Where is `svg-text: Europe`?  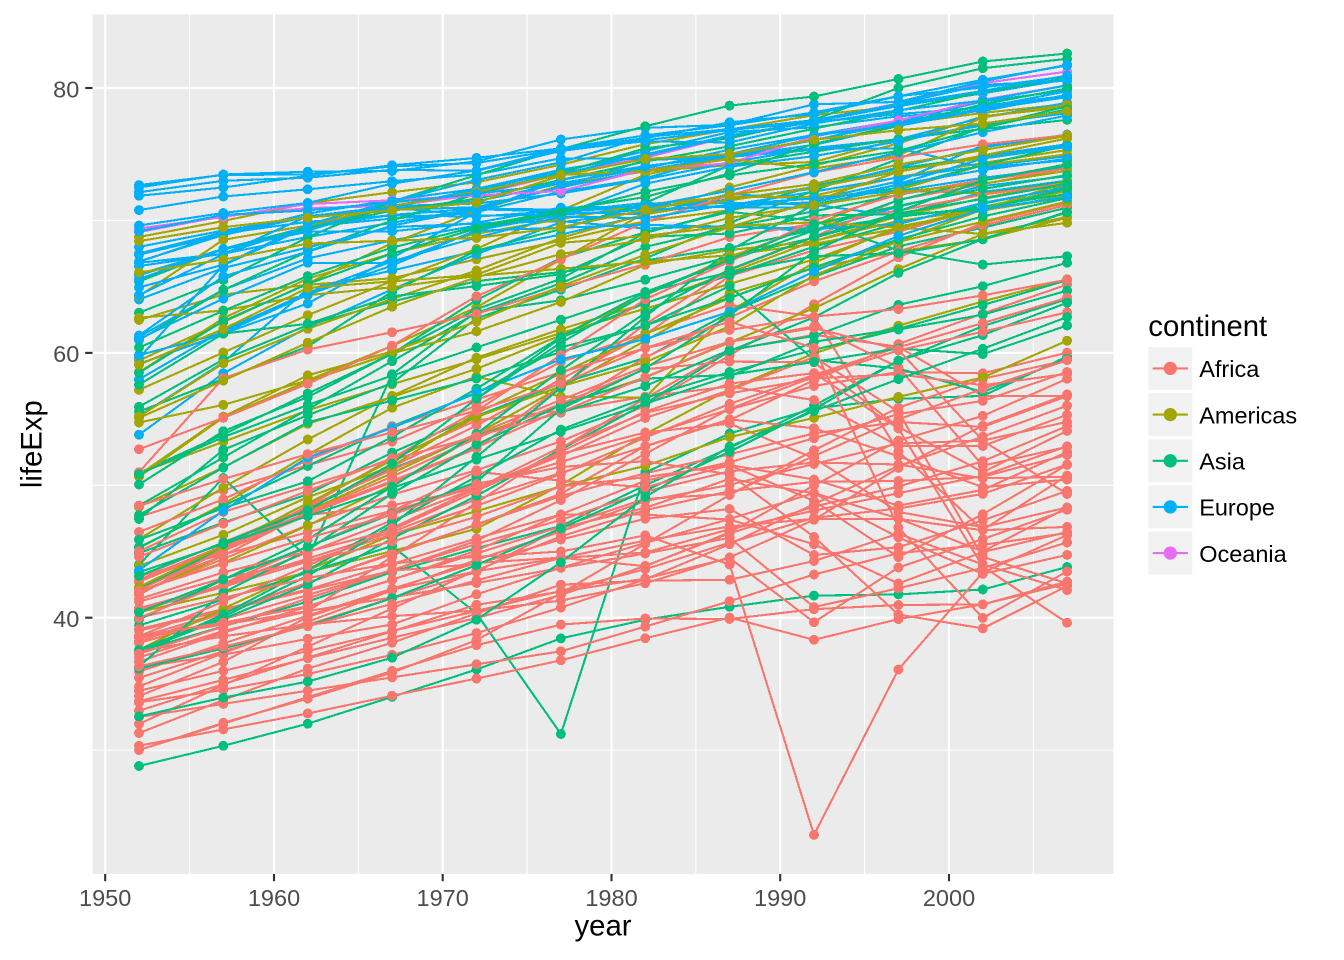
svg-text: Europe is located at coordinates (1237, 508).